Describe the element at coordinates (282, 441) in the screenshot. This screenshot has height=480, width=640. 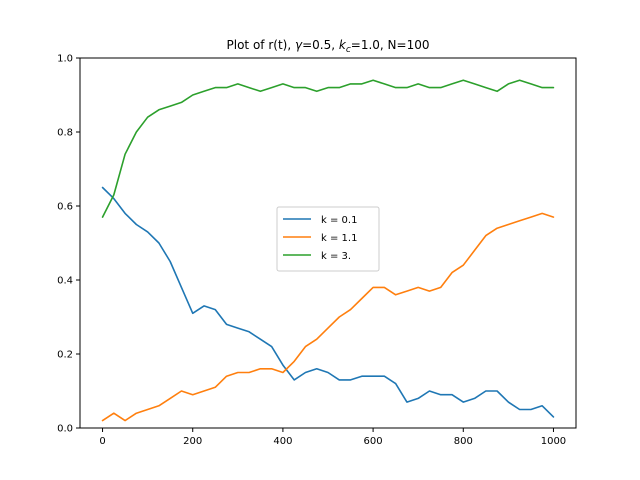
I see `x-tick-label: 400` at that location.